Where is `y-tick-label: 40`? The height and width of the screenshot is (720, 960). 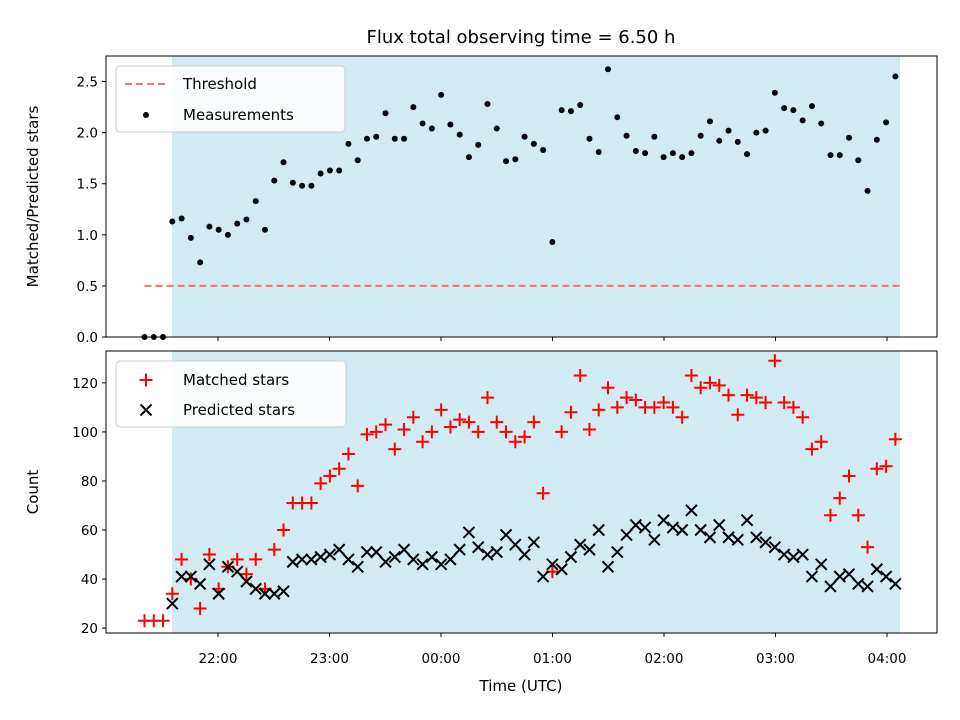
y-tick-label: 40 is located at coordinates (89, 580).